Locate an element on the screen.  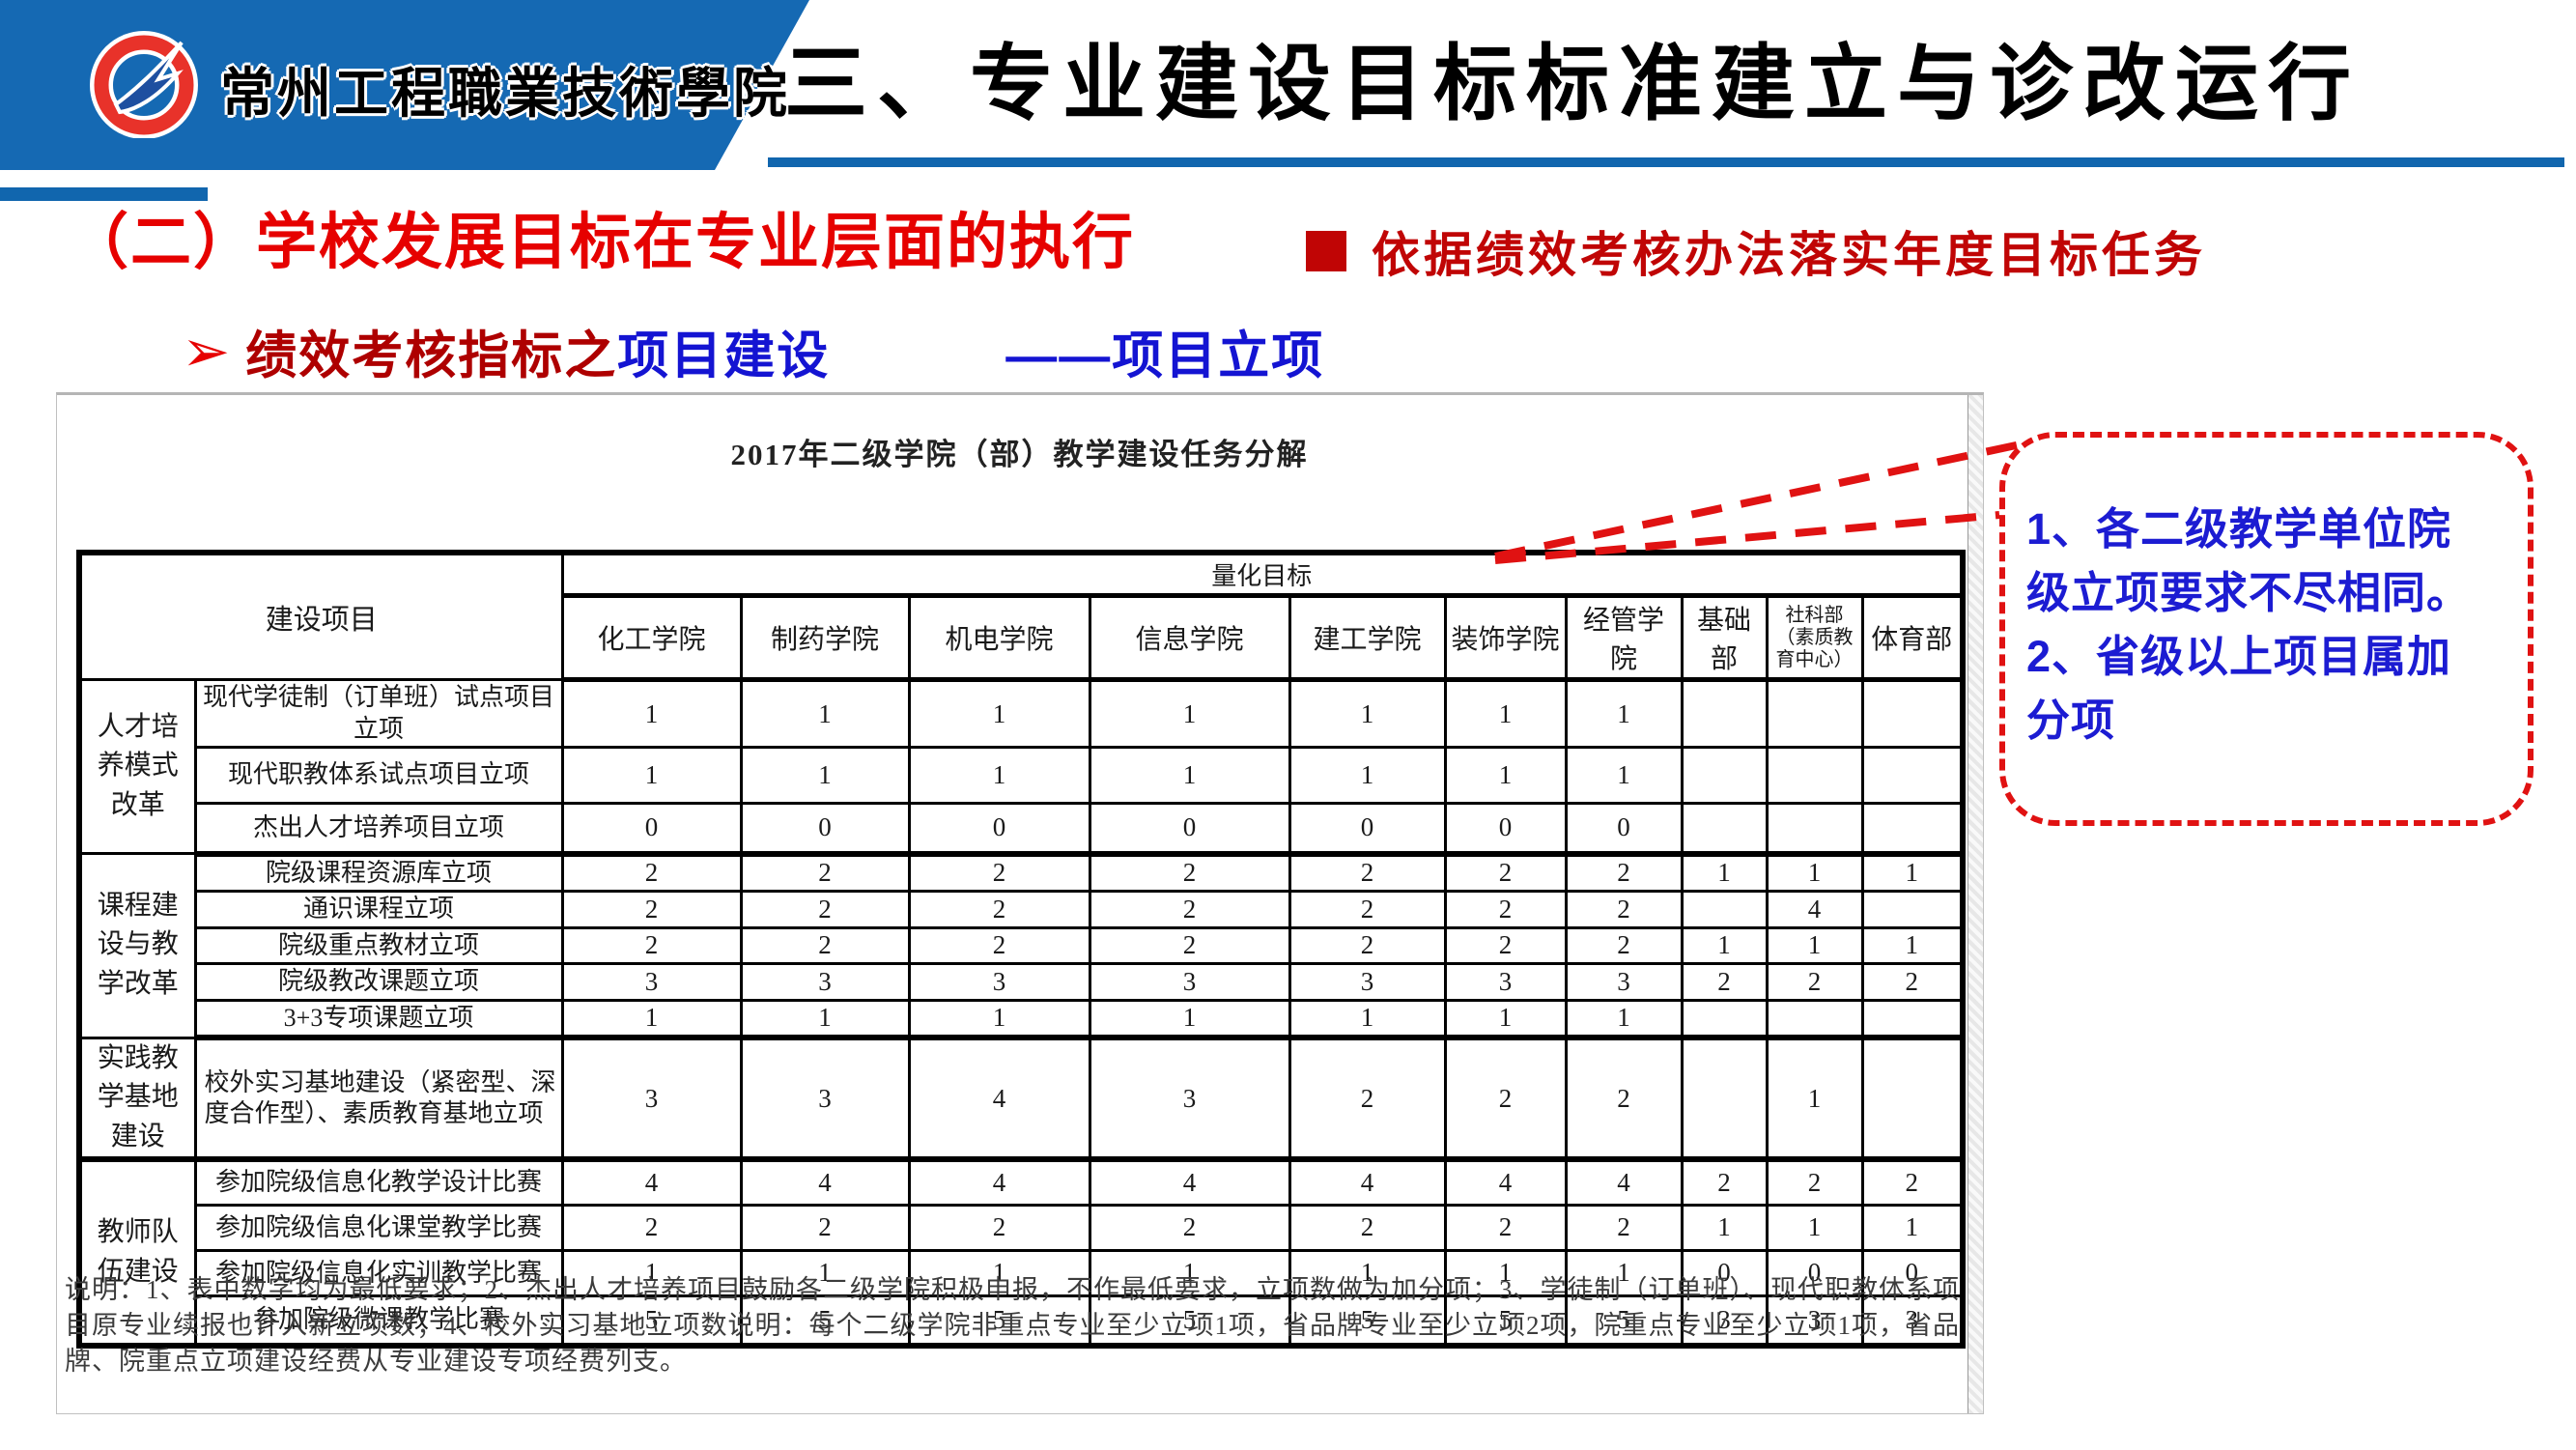
callout-box: 1、各二级教学单位院级立项要求不尽相同。 2、省级以上项目属加分项 is located at coordinates (2266, 629).